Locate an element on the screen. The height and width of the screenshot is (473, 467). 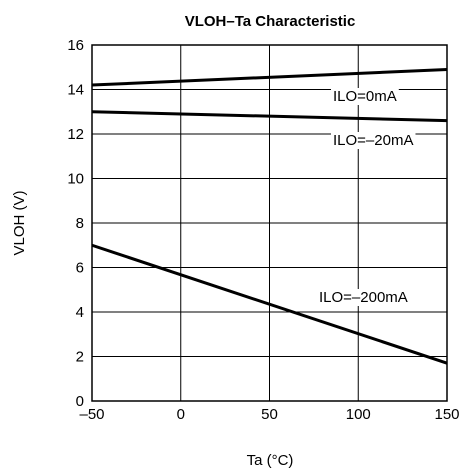
series-label-text-1: ILO=–20mA is located at coordinates (373, 140).